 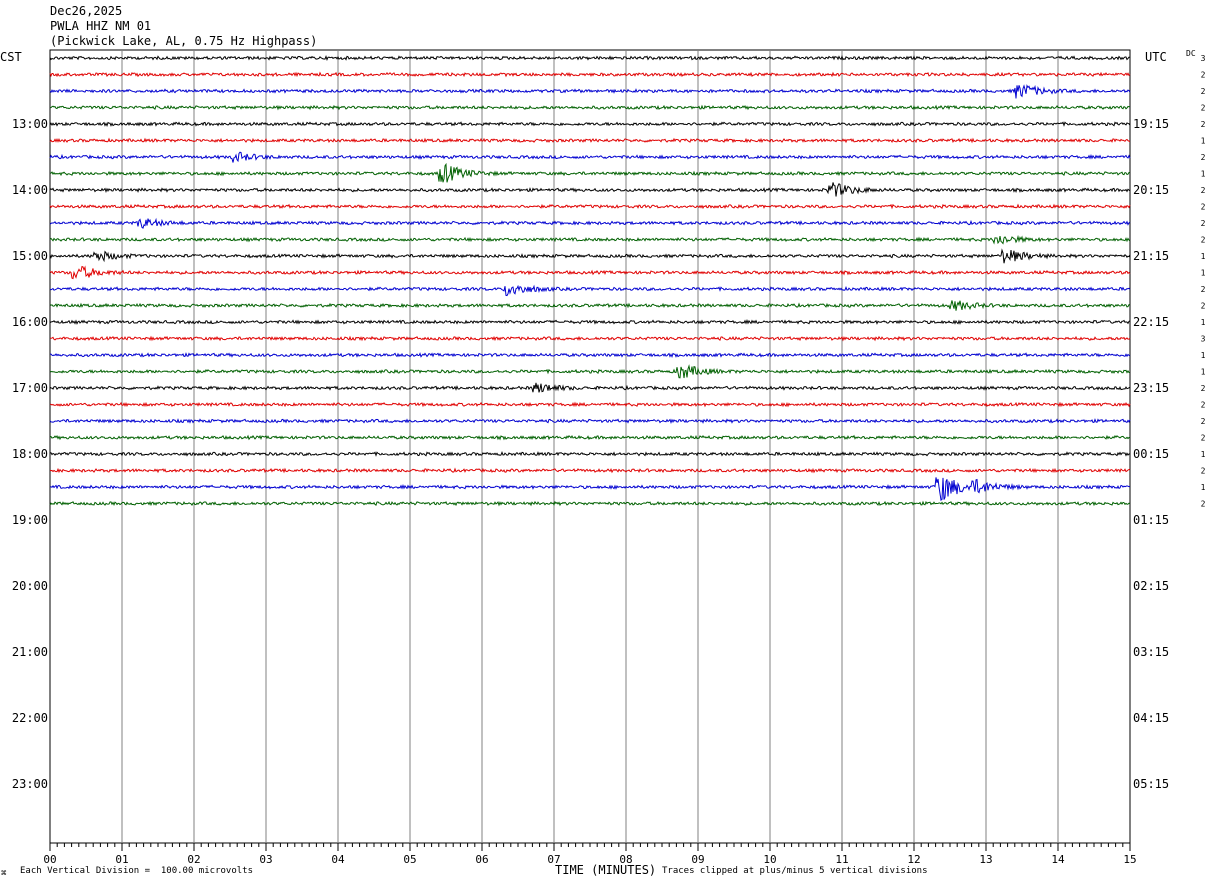 I want to click on x-tick-label: 10, so click(x=769, y=859).